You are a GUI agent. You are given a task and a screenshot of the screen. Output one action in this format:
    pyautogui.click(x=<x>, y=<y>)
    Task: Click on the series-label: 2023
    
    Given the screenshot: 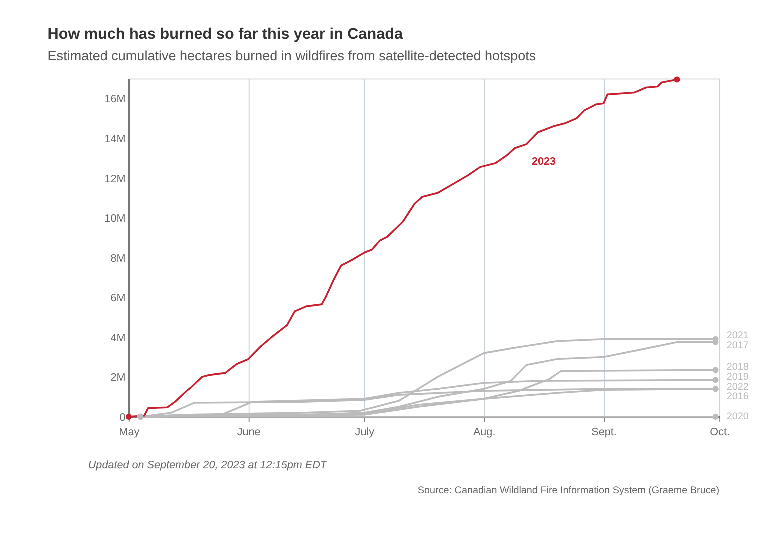 What is the action you would take?
    pyautogui.click(x=544, y=162)
    